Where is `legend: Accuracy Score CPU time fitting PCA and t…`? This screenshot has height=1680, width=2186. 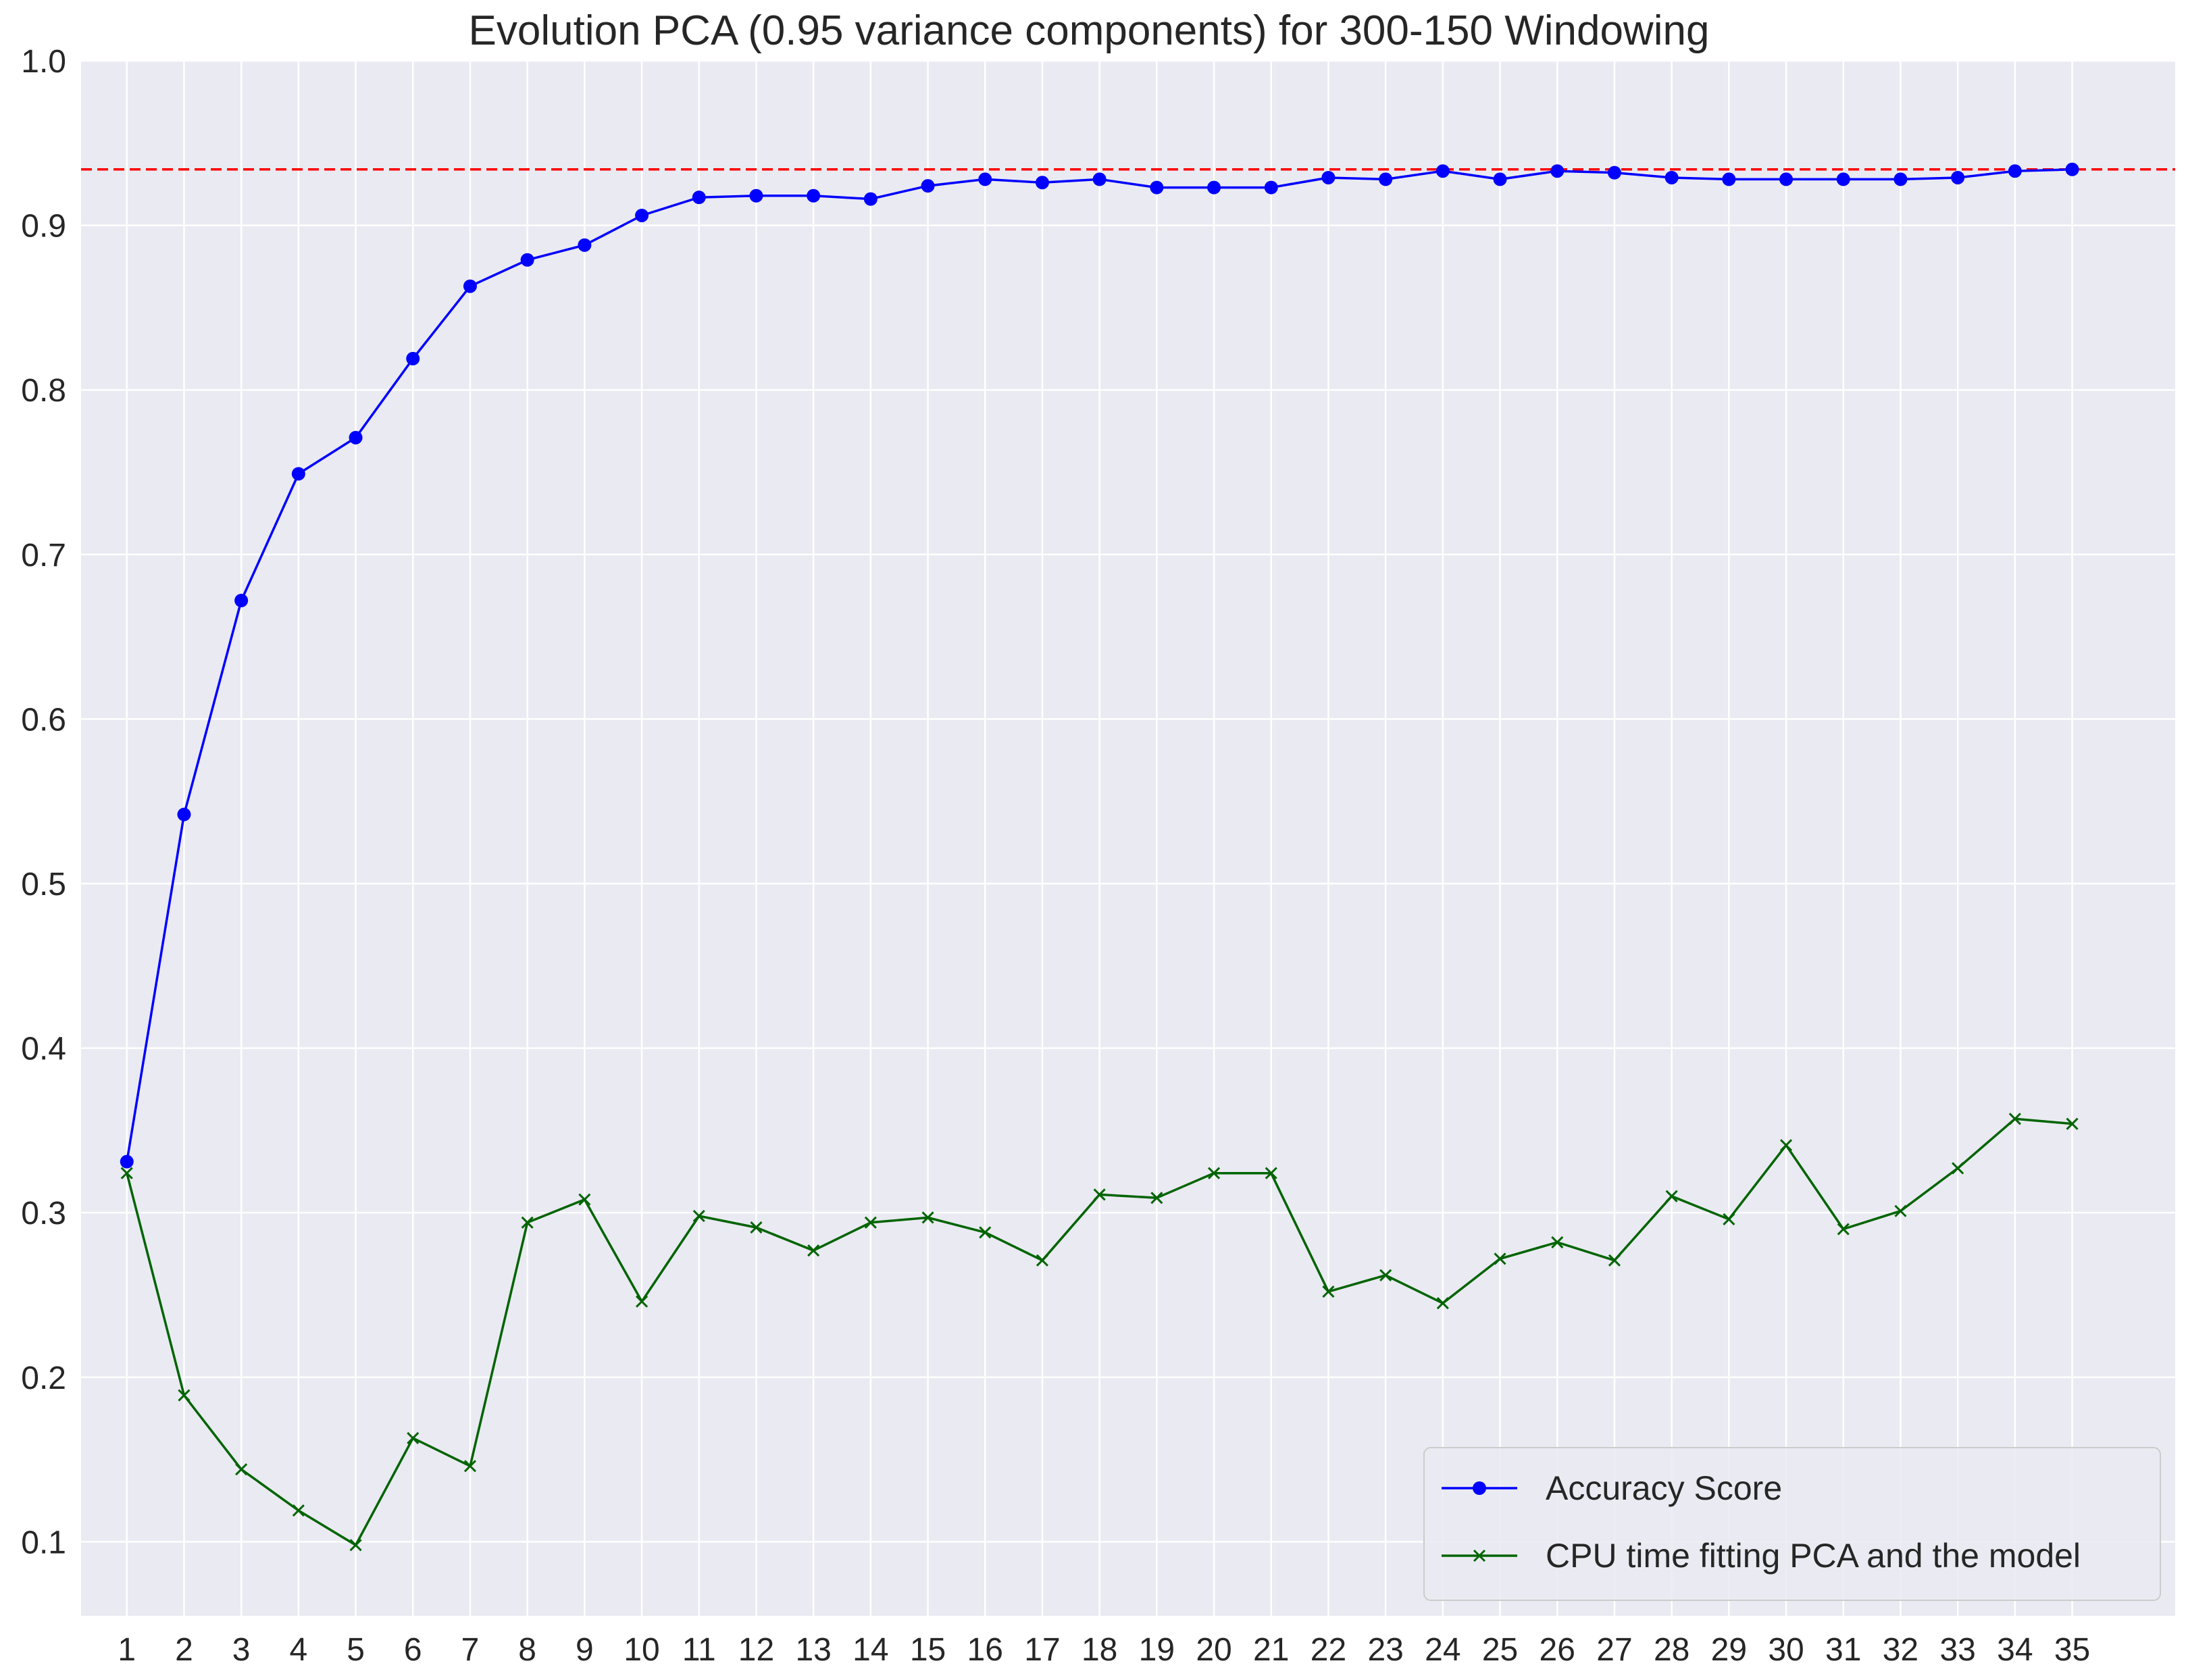
legend: Accuracy Score CPU time fitting PCA and t… is located at coordinates (1792, 1524).